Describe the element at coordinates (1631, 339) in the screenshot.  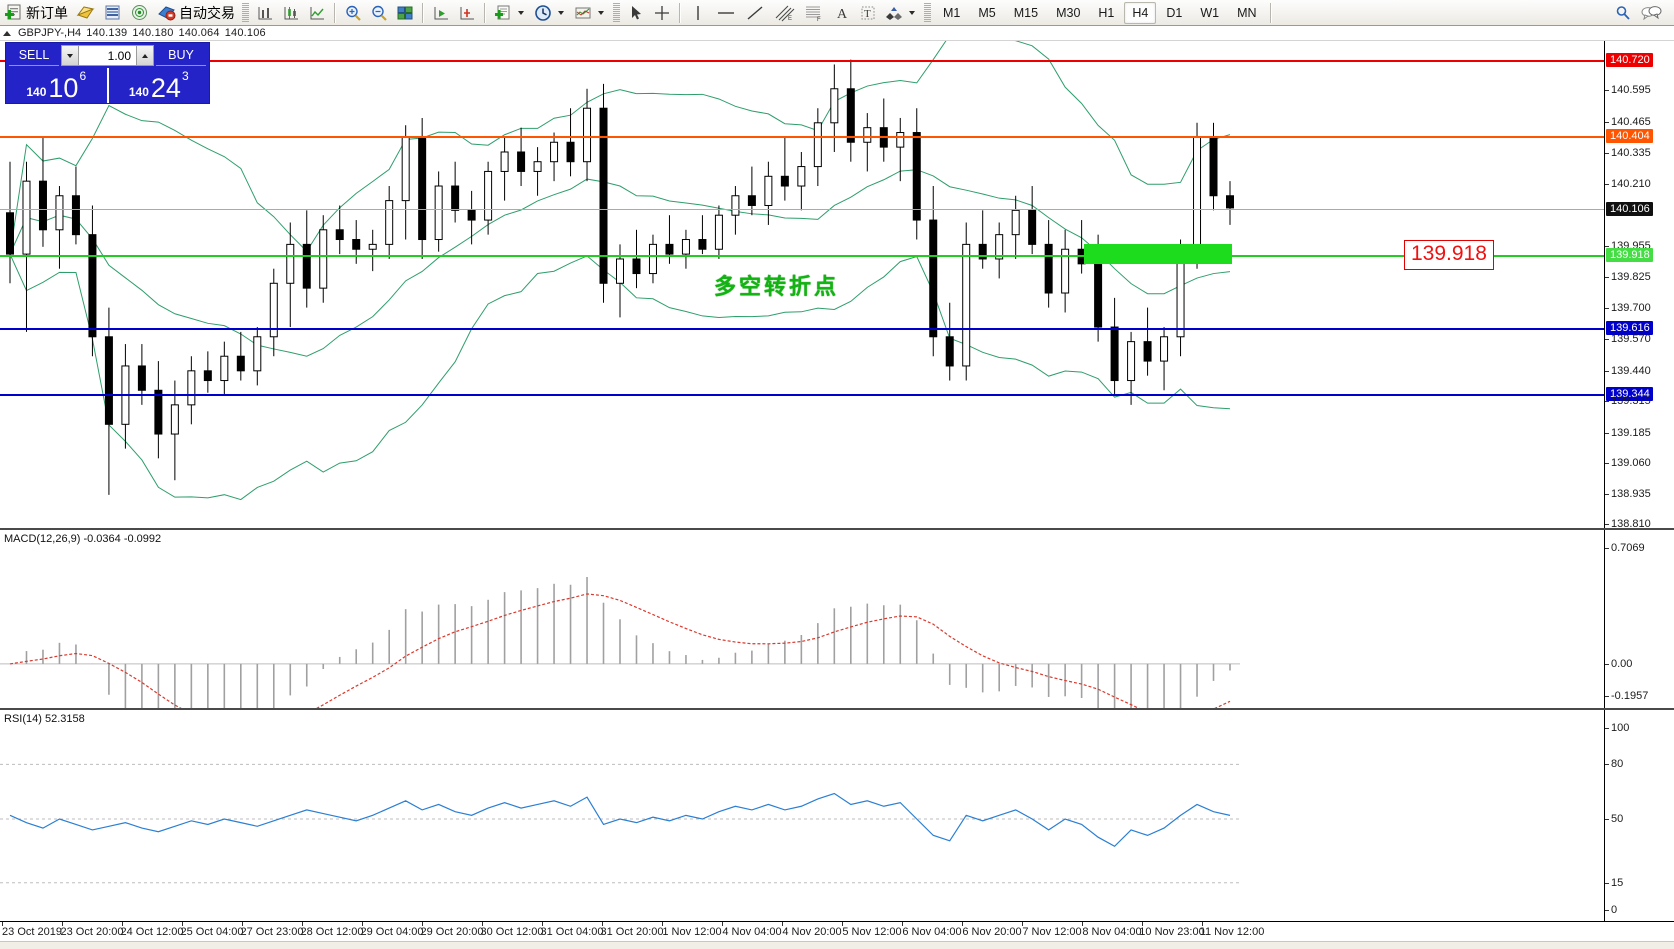
I see `price-tick-139.570: 139.570` at that location.